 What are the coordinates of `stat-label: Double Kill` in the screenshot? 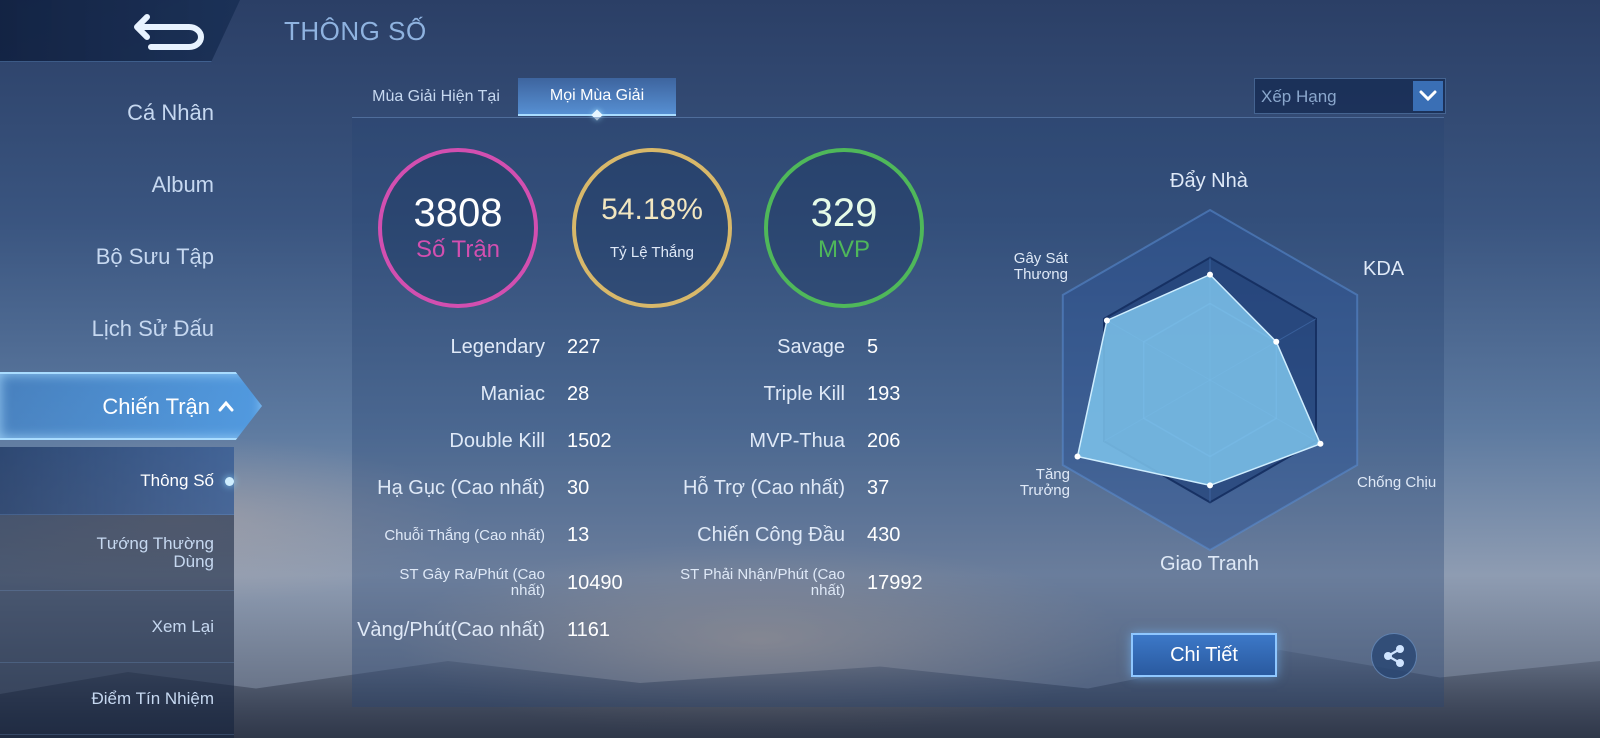 It's located at (497, 441).